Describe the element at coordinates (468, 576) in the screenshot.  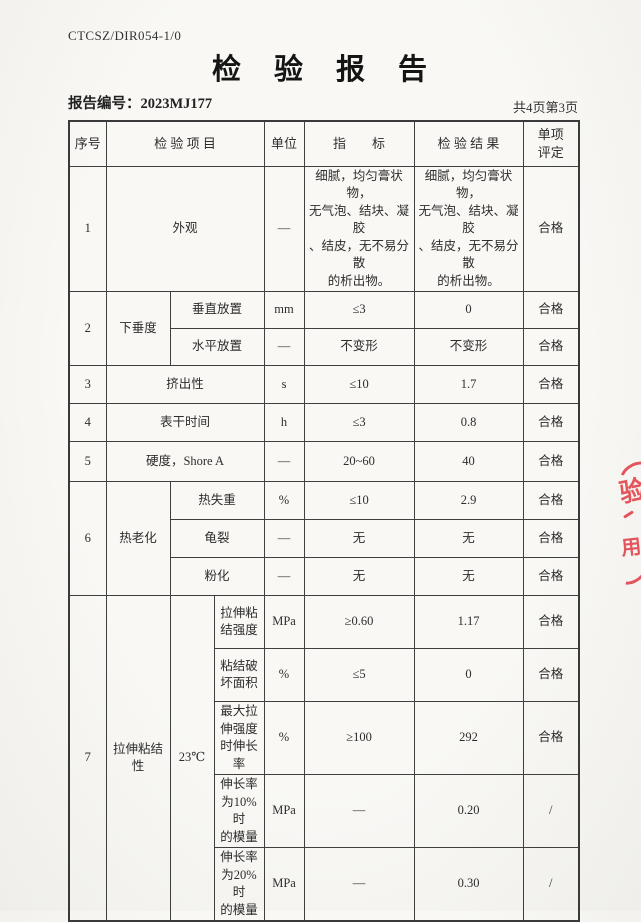
I see `cell-result: 无` at that location.